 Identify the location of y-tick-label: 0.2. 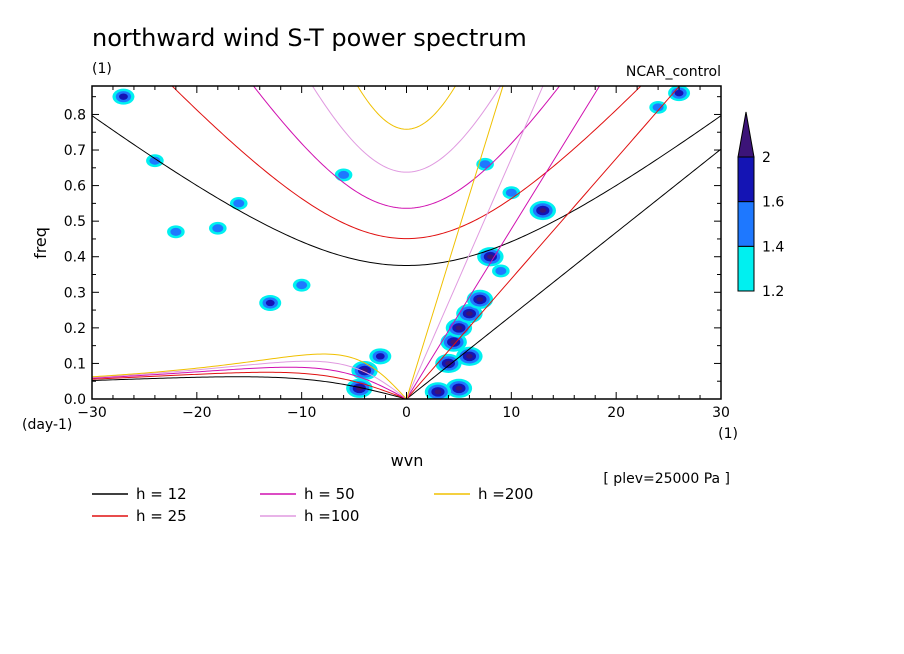
(75, 329).